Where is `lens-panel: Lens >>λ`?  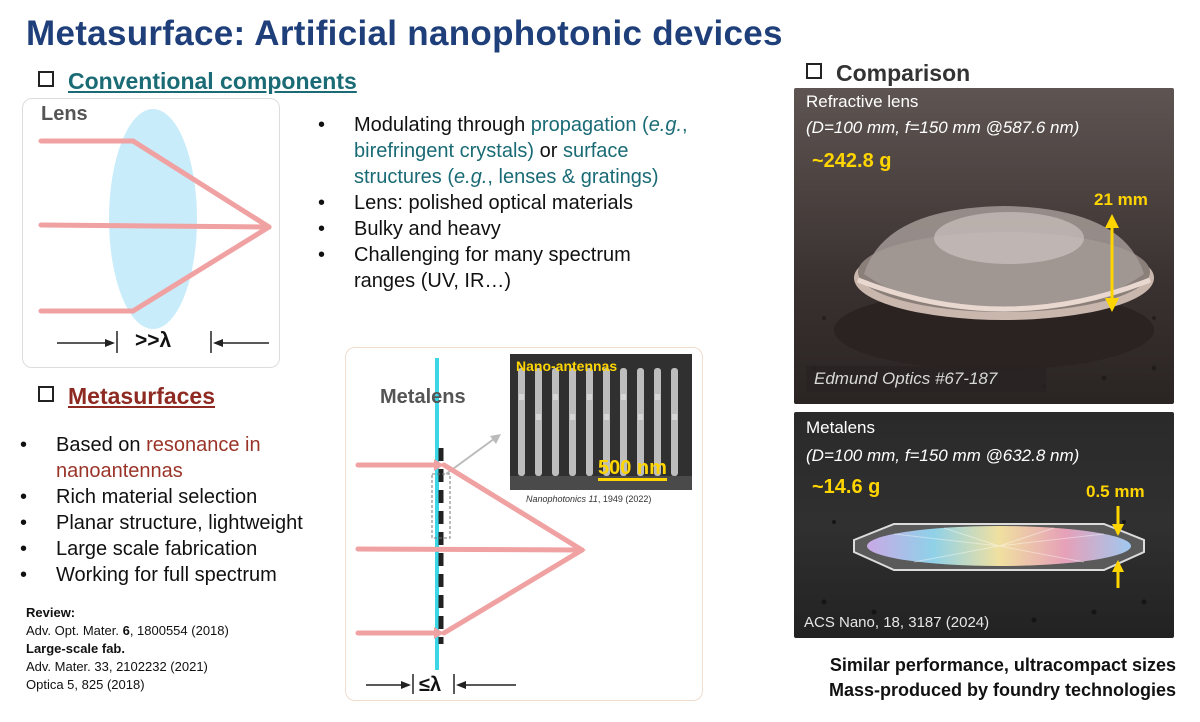 lens-panel: Lens >>λ is located at coordinates (151, 233).